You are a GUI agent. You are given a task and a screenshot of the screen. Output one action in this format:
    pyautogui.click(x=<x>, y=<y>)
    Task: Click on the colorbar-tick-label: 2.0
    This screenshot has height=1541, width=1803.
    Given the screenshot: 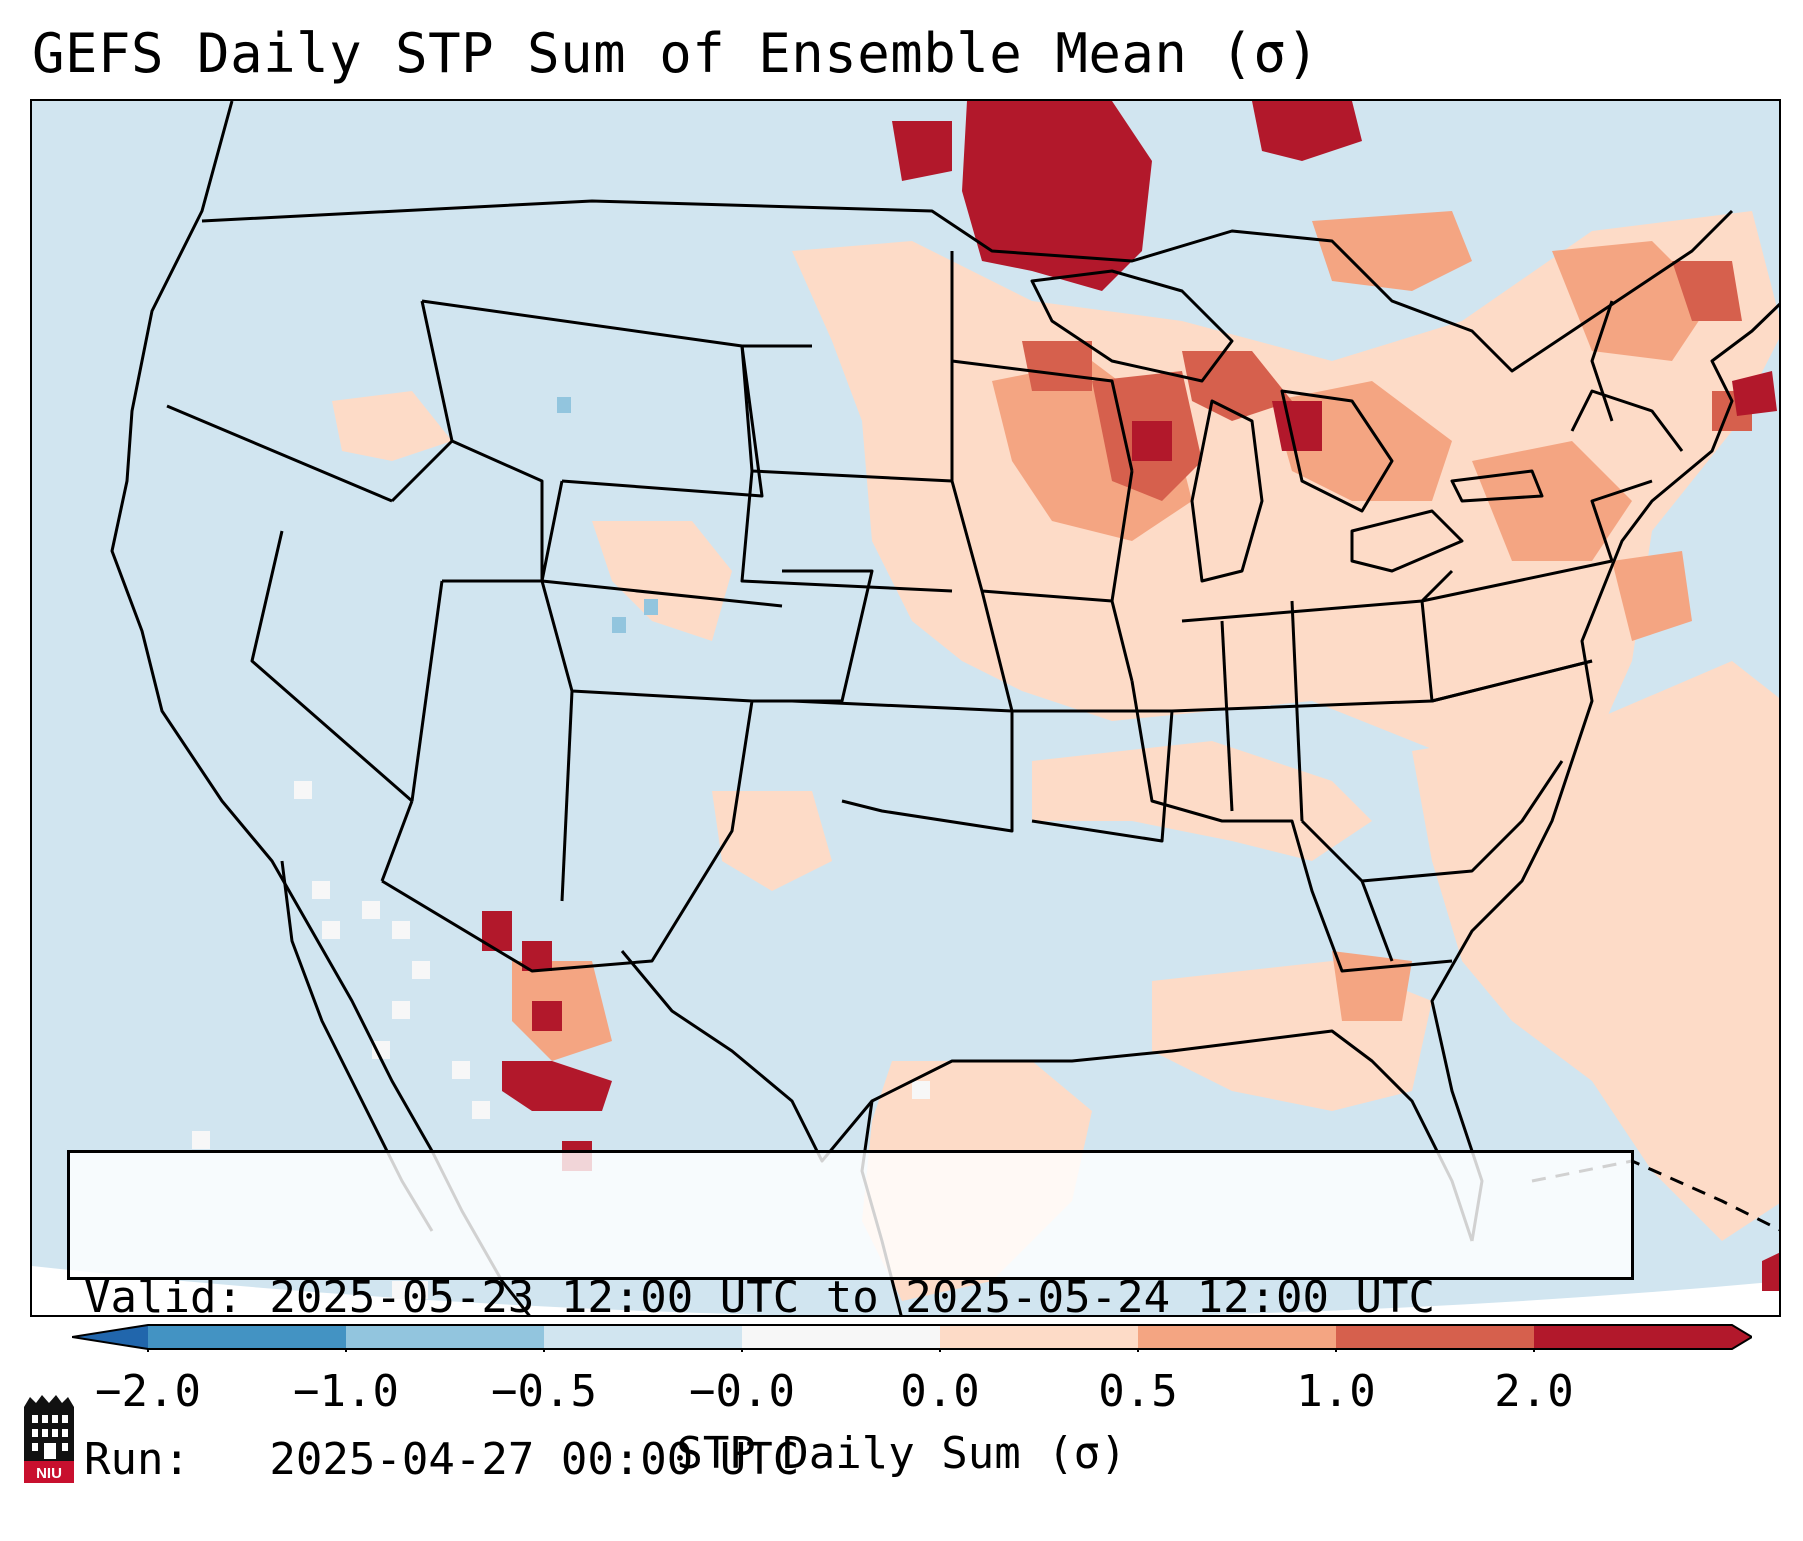 What is the action you would take?
    pyautogui.click(x=1534, y=1391)
    